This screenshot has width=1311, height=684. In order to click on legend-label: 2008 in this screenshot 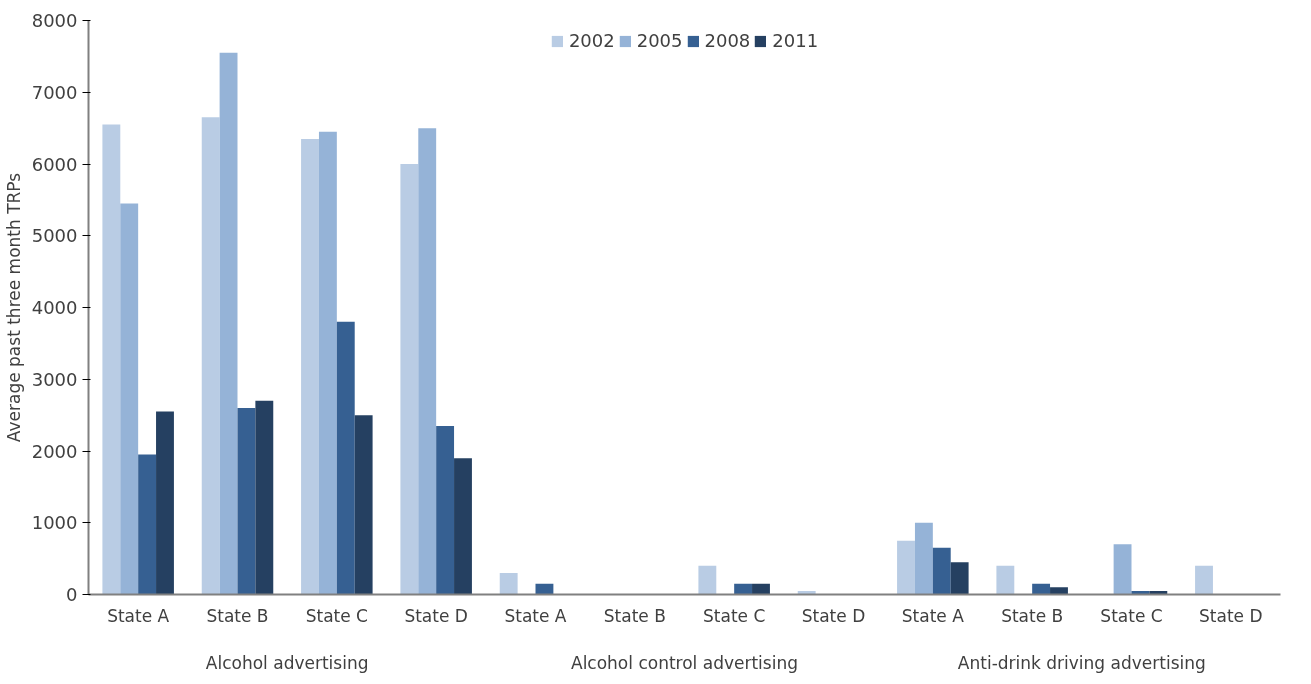, I will do `click(727, 40)`.